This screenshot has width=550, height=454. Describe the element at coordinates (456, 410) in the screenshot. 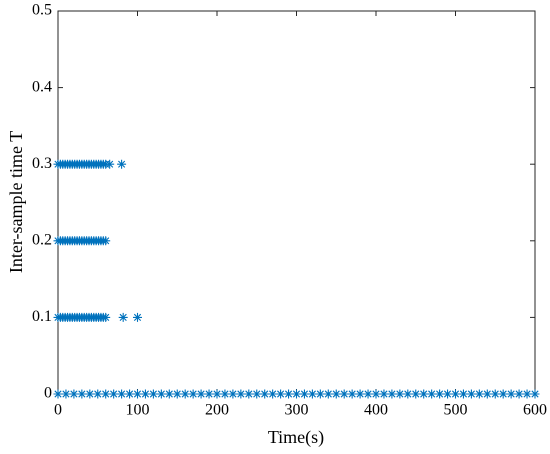

I see `x-tick-label: 500` at that location.